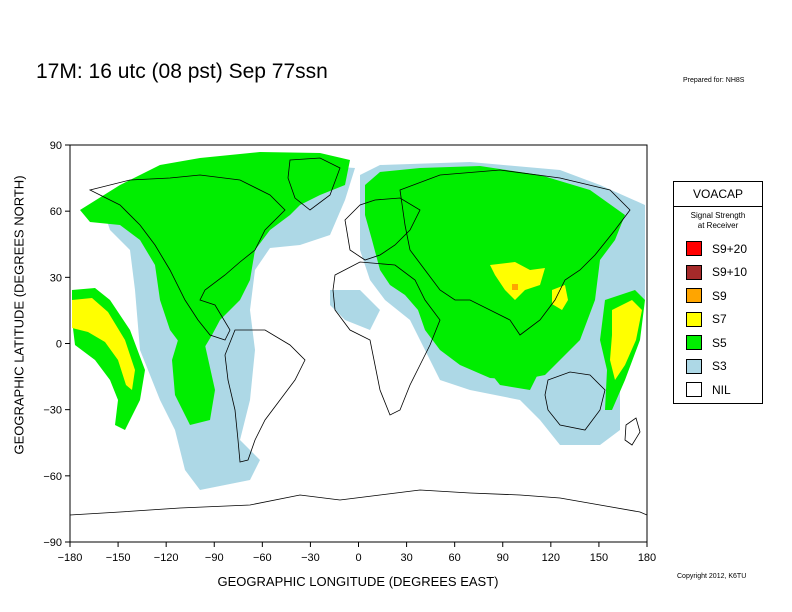 This screenshot has width=792, height=612. I want to click on legend-item-s9-10: S9+10, so click(718, 273).